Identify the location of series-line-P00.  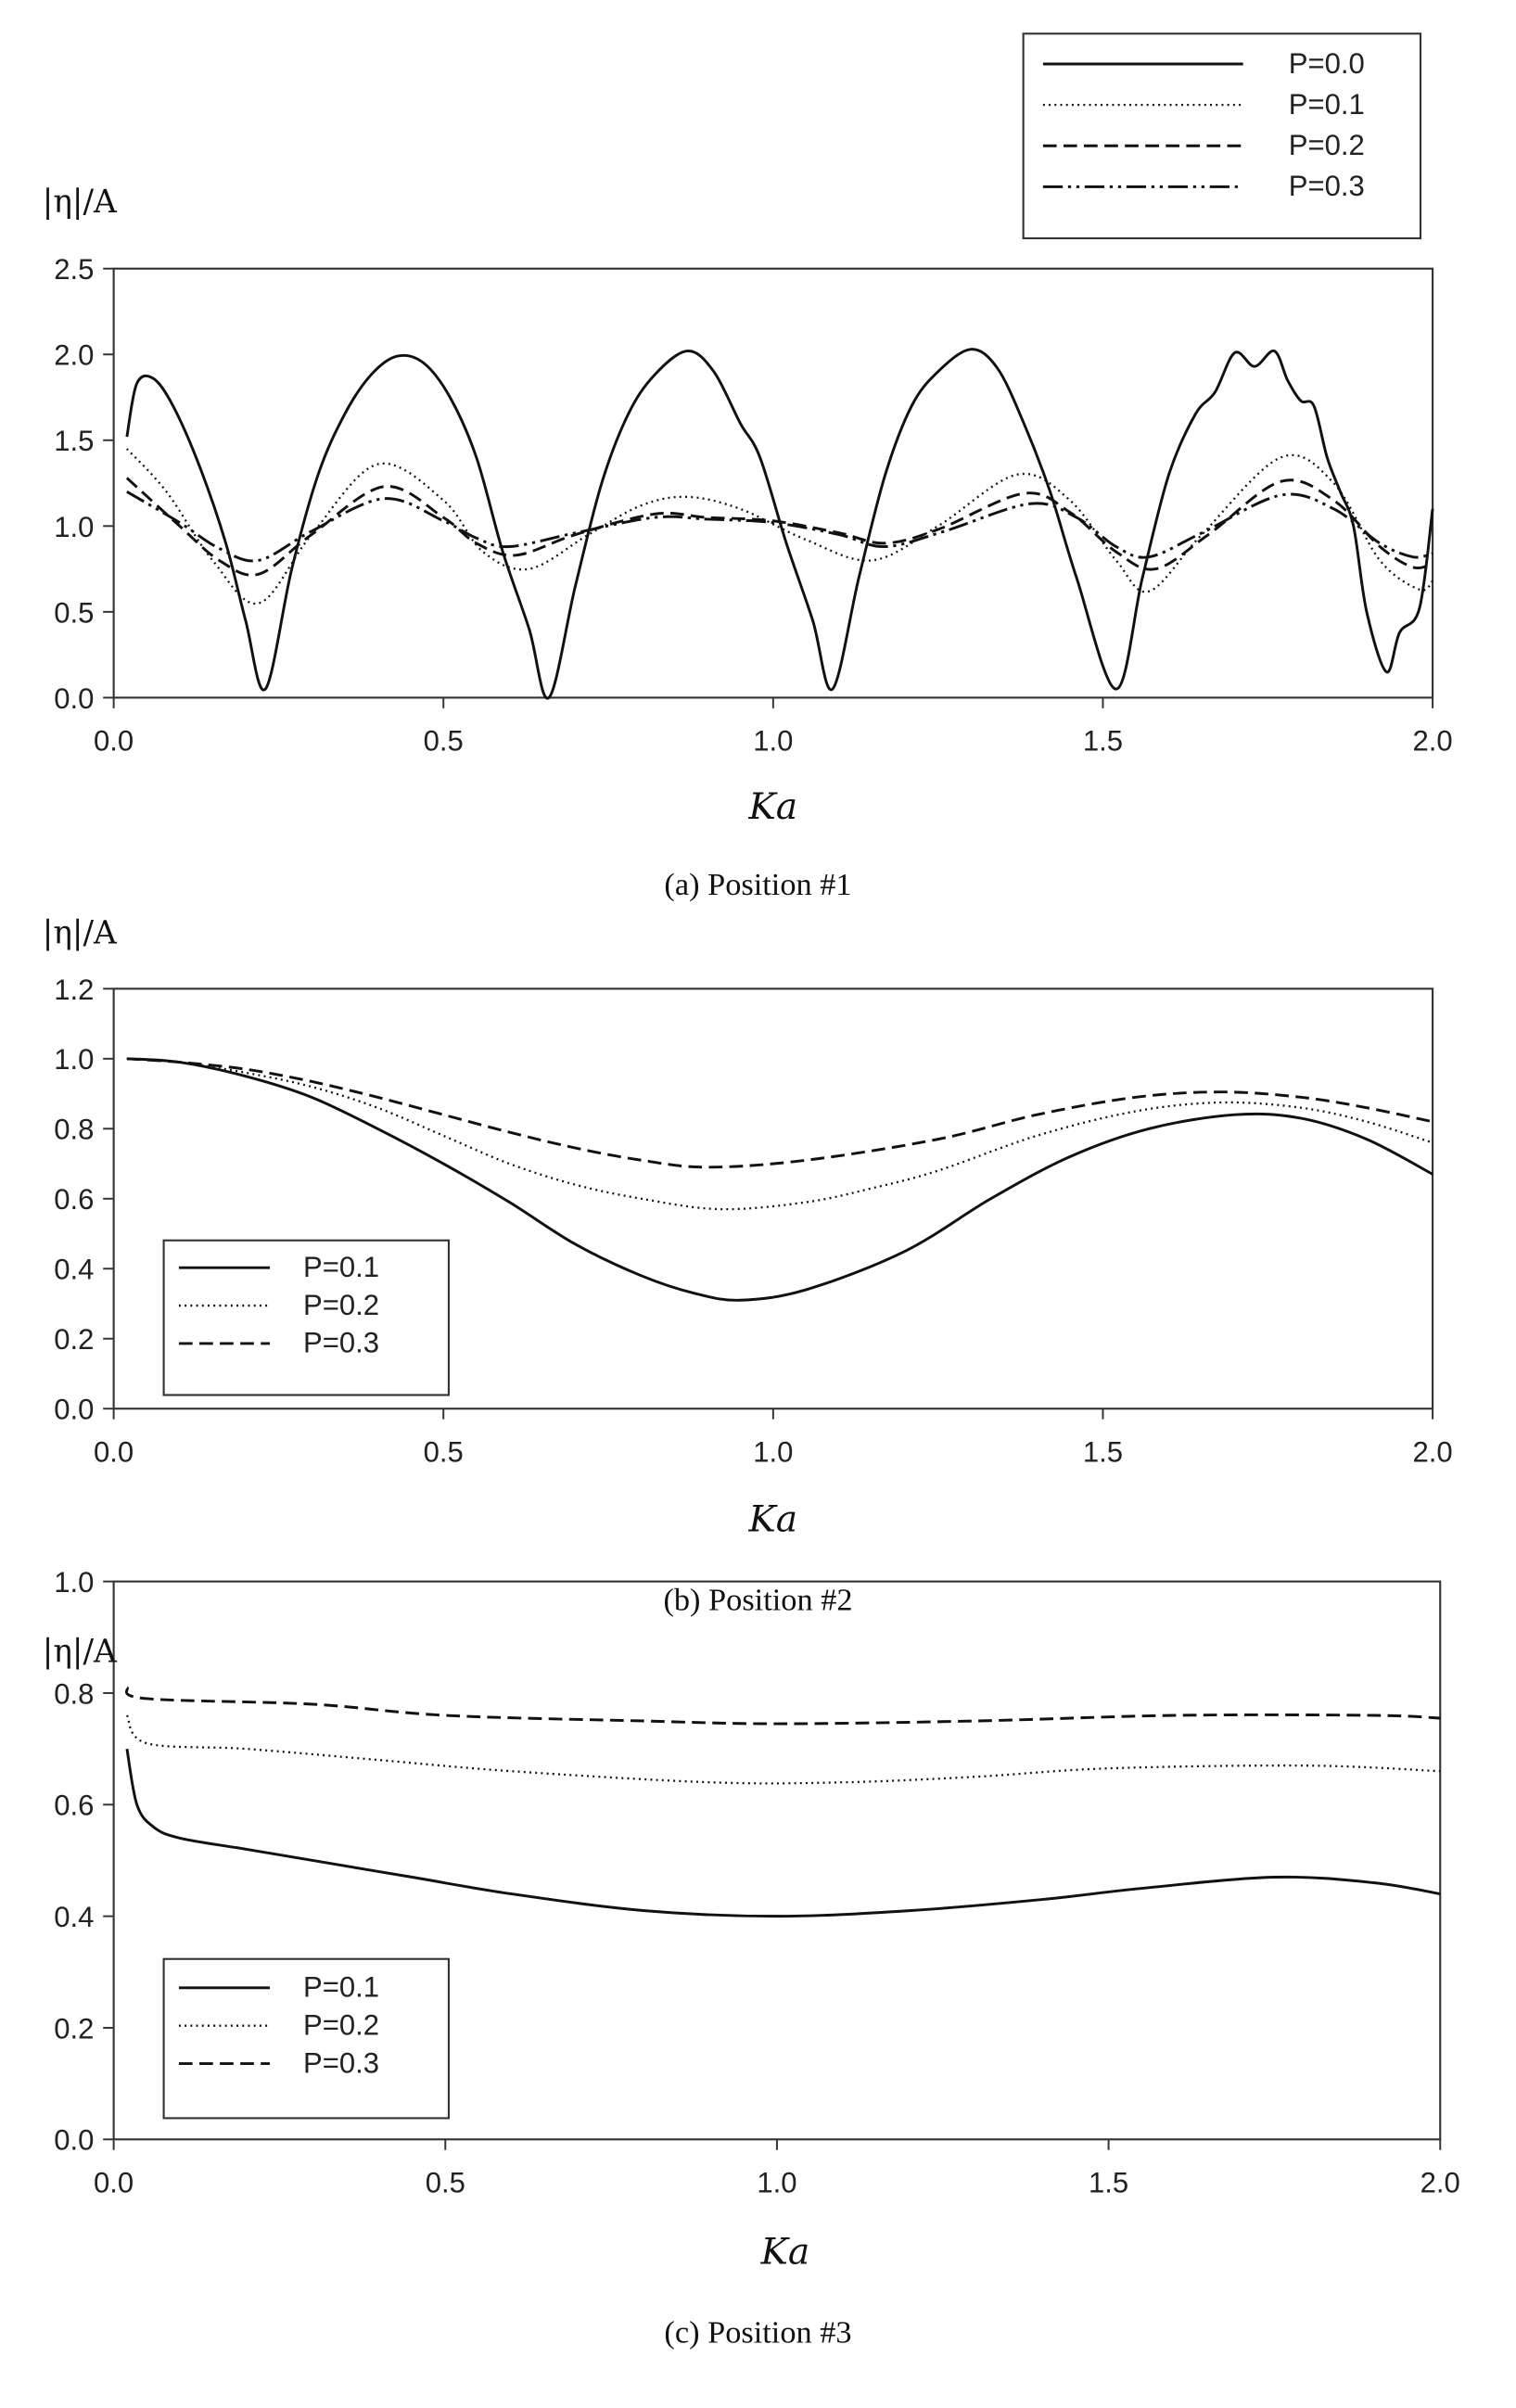
(779, 524).